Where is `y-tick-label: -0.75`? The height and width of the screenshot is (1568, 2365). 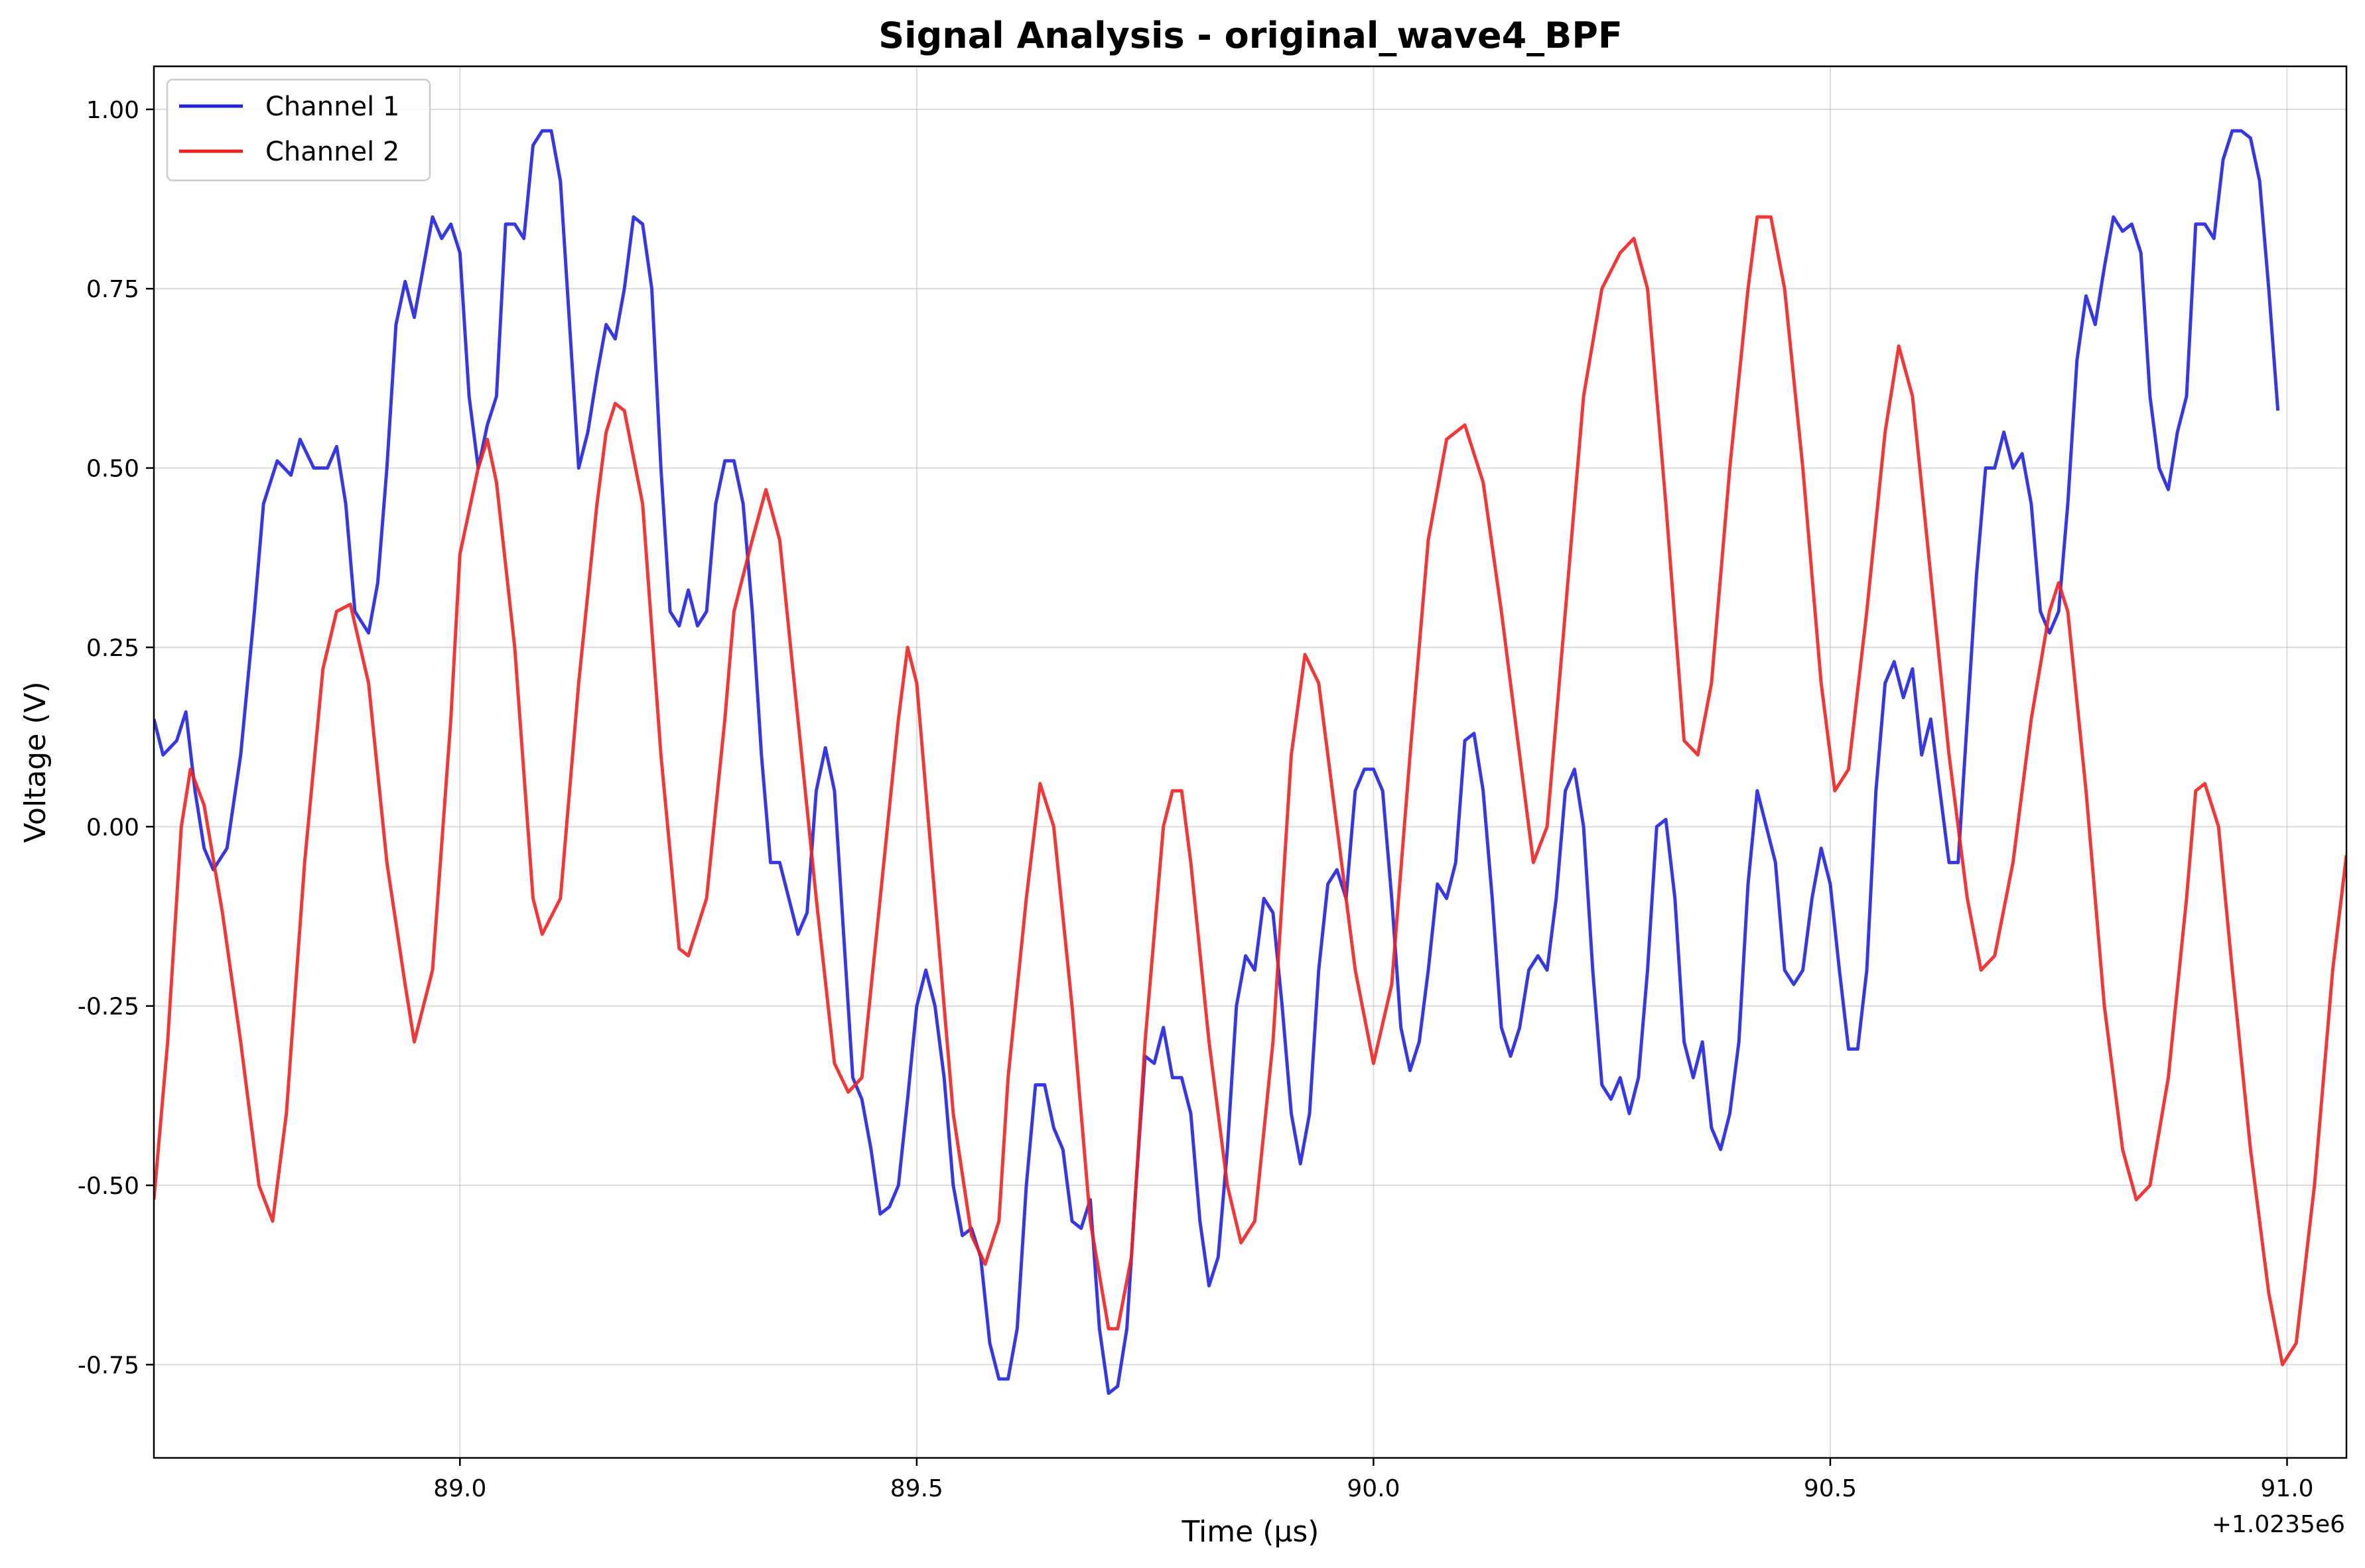
y-tick-label: -0.75 is located at coordinates (108, 1366).